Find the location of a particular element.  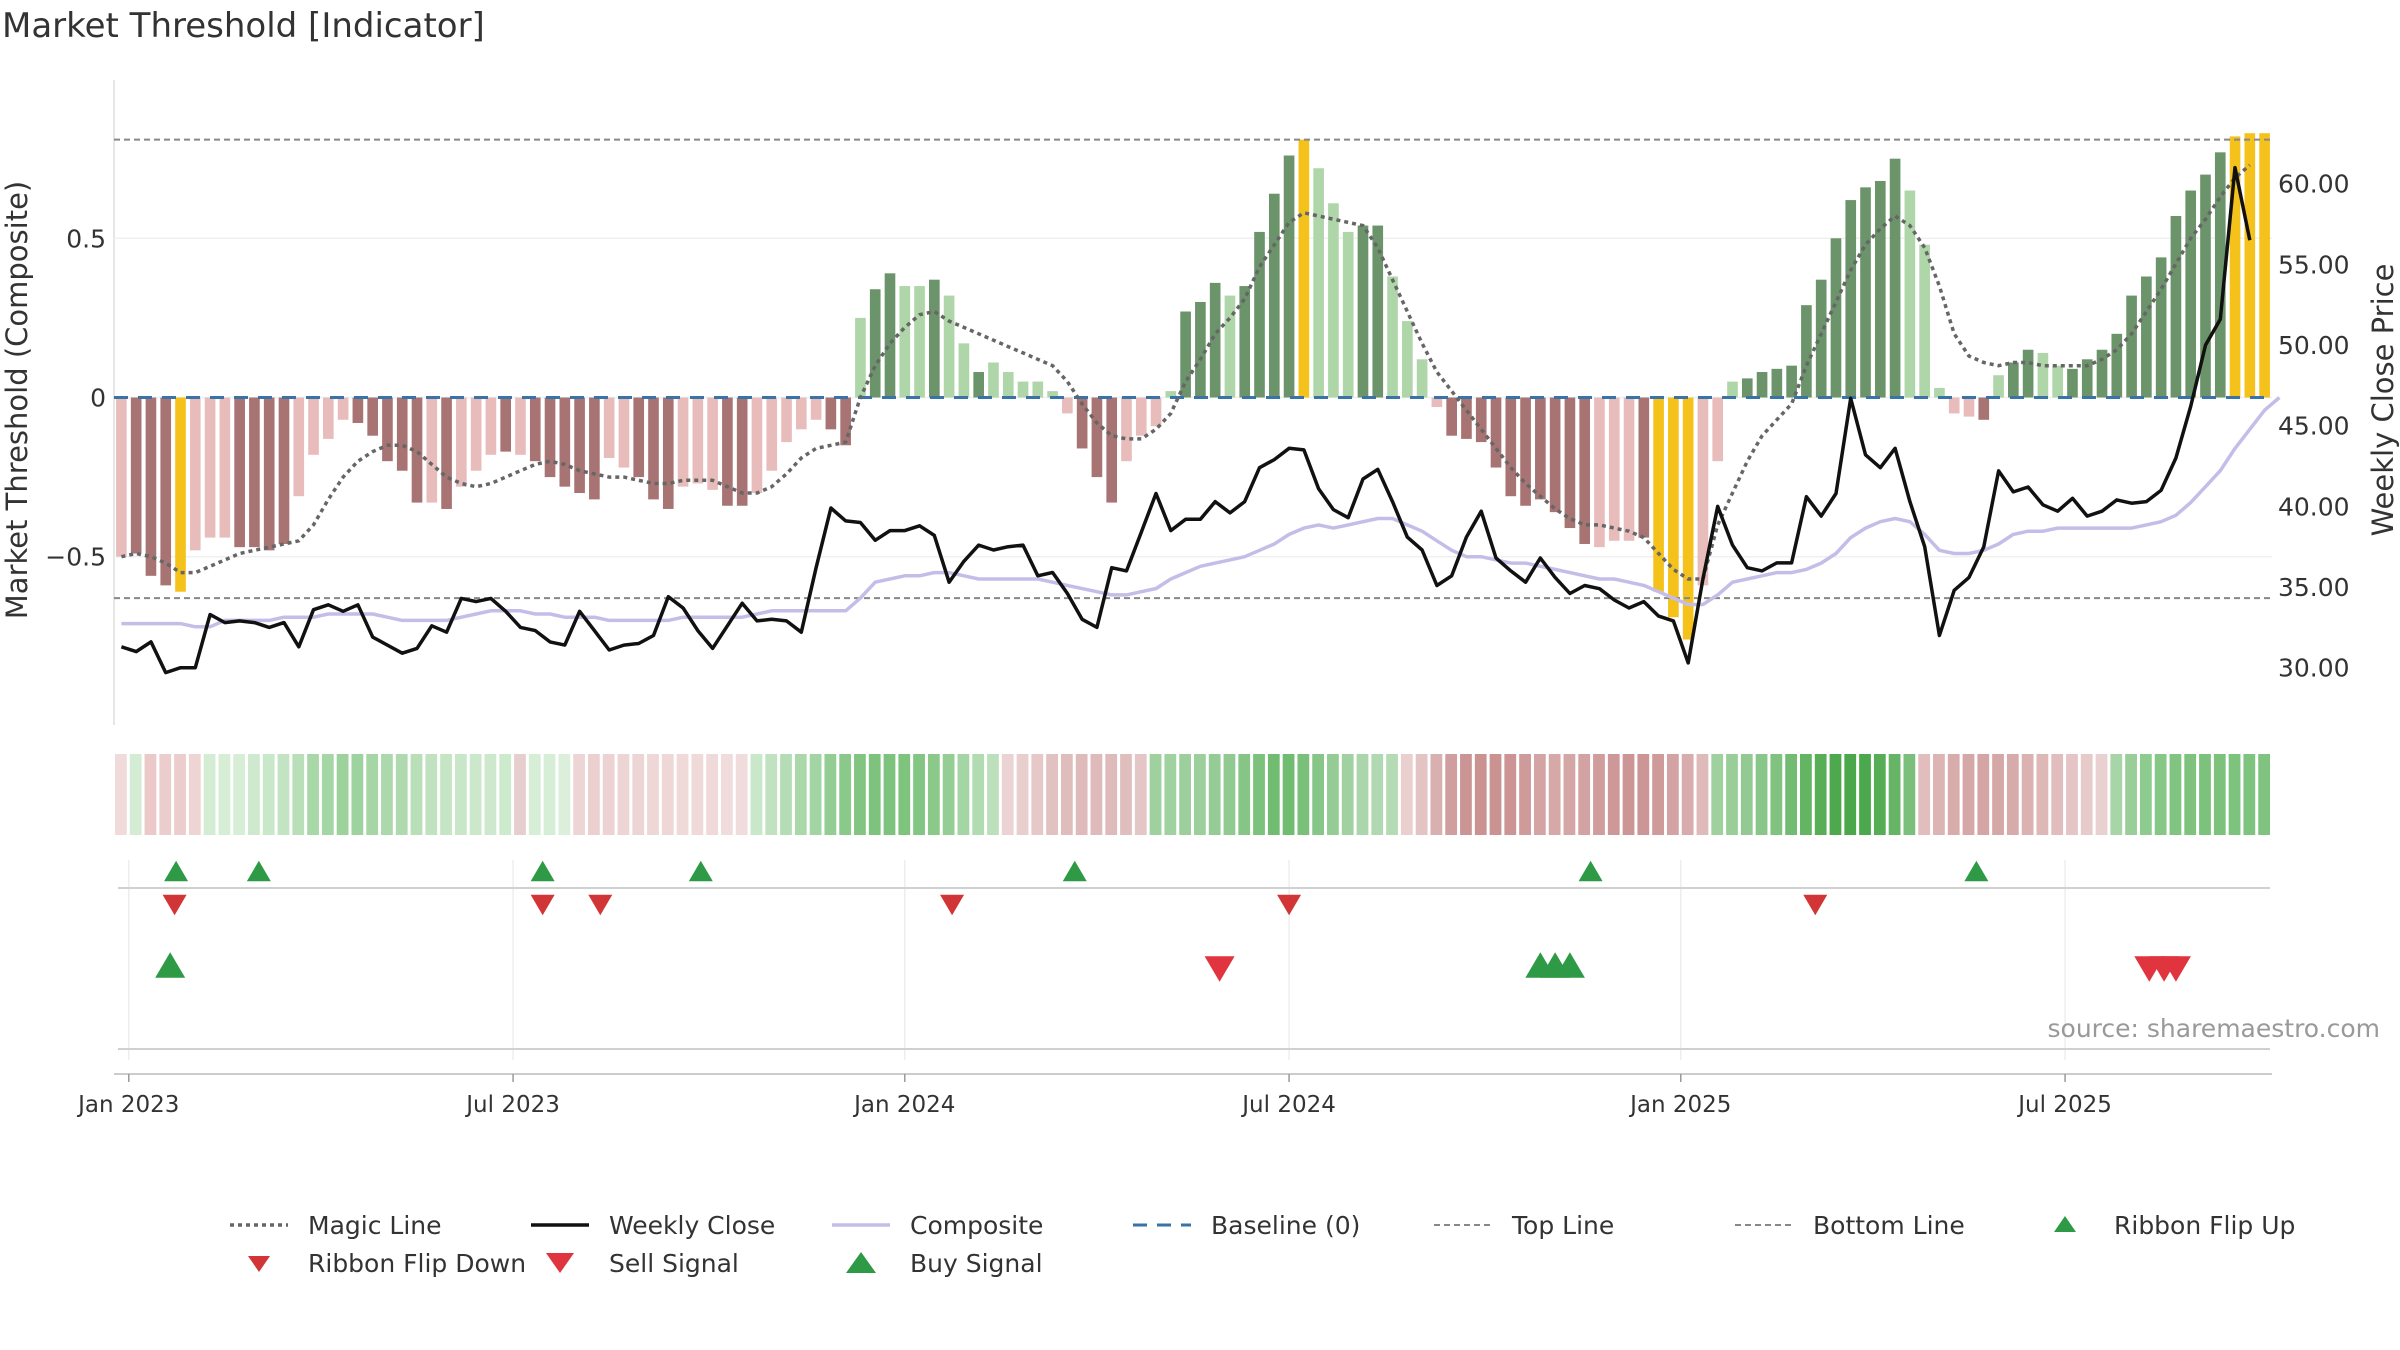

legend-magic-line: Magic Line is located at coordinates (380, 1225).